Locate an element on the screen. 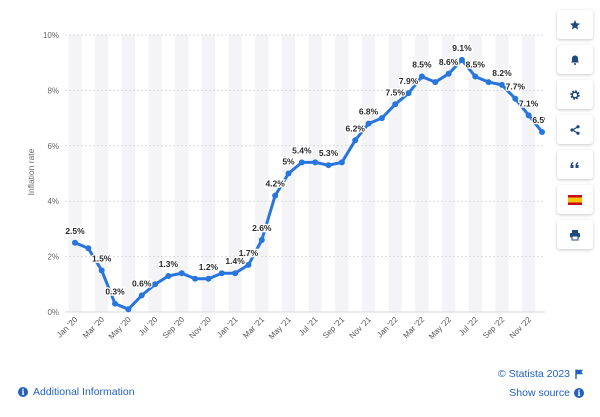 The image size is (600, 417). language-button is located at coordinates (575, 199).